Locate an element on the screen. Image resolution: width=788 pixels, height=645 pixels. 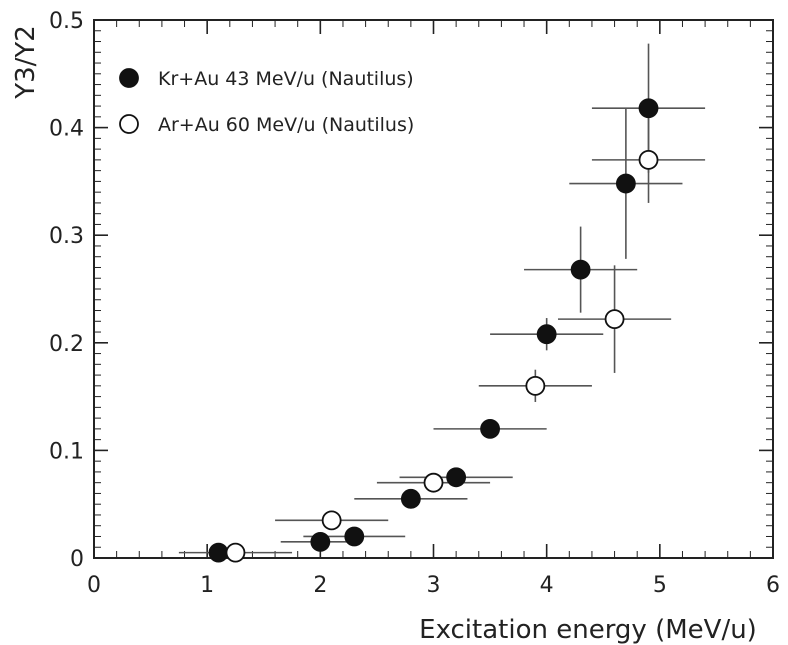
y-tick-label: 0.1 is located at coordinates (66, 451).